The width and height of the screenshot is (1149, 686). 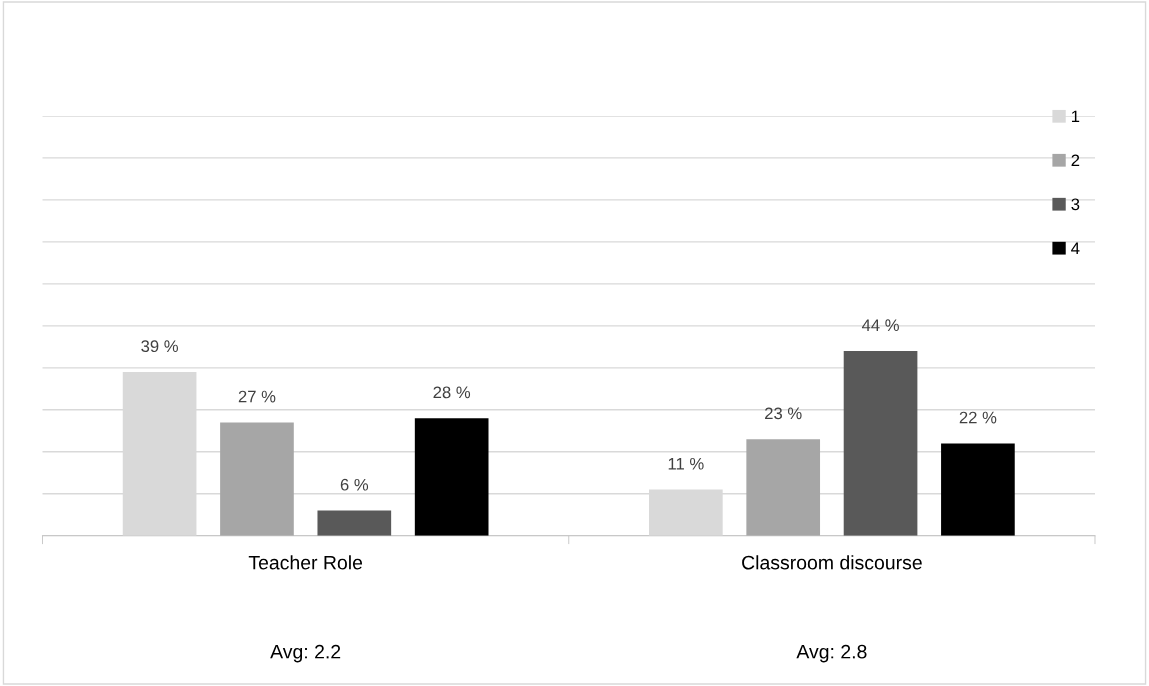 I want to click on legend-label: 3, so click(x=1075, y=204).